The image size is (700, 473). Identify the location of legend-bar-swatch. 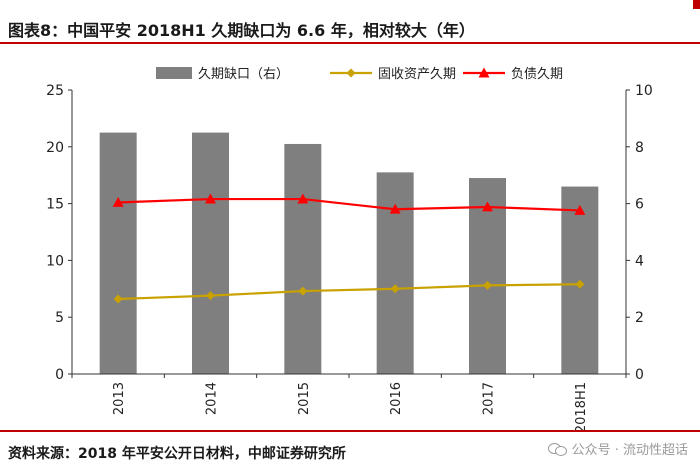
(174, 73).